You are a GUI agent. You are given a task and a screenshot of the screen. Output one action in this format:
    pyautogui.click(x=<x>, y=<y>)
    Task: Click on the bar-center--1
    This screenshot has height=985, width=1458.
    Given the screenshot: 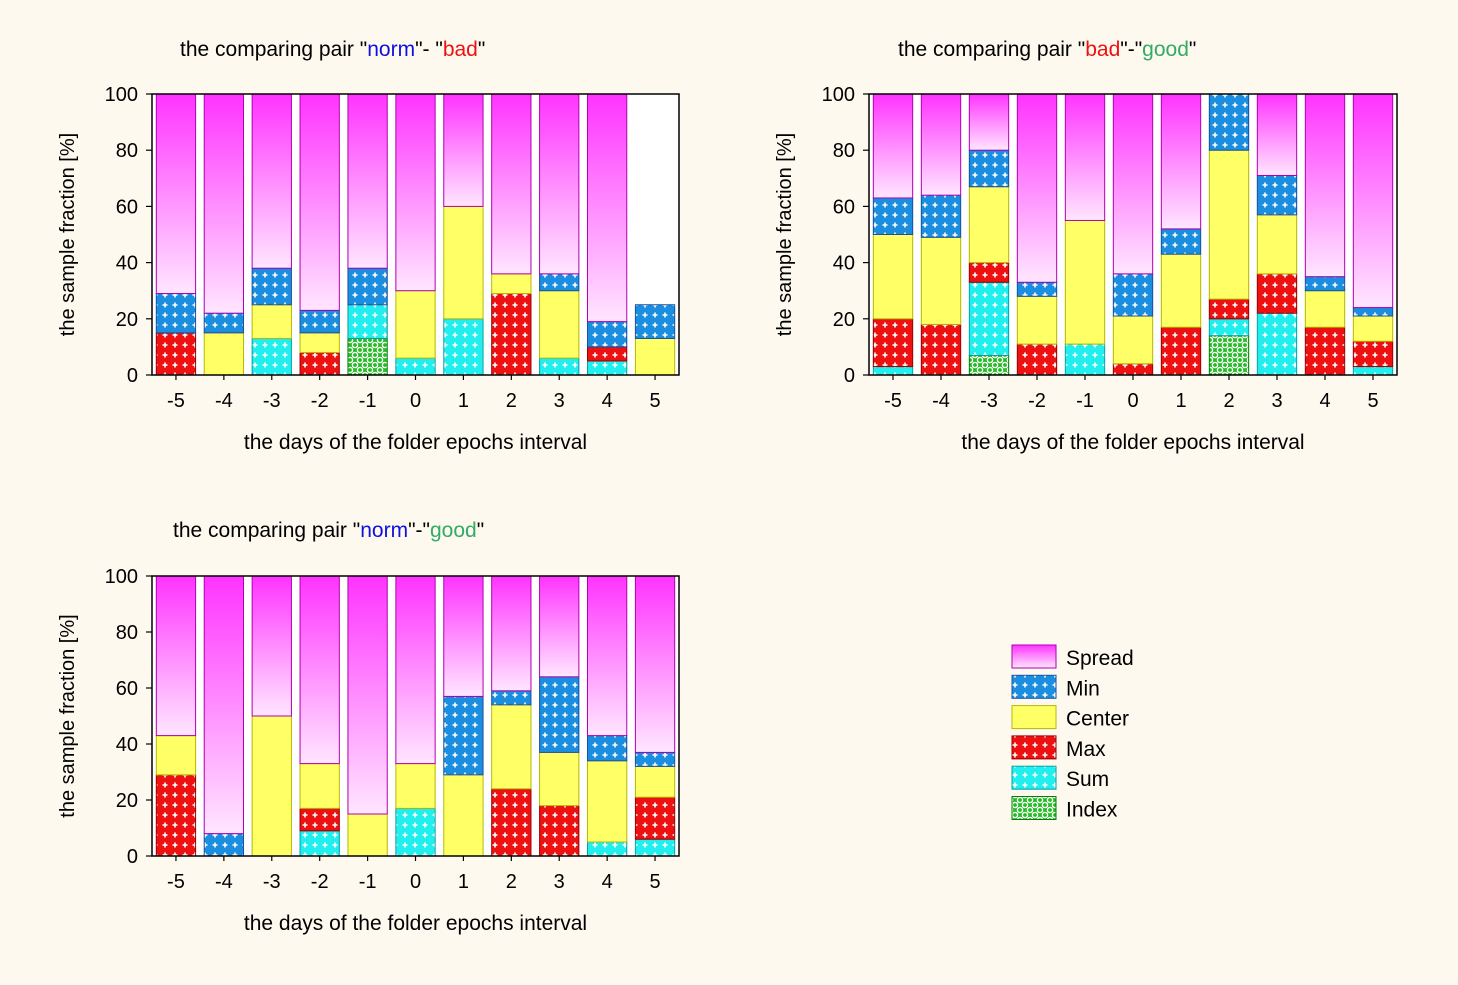 What is the action you would take?
    pyautogui.click(x=1085, y=282)
    